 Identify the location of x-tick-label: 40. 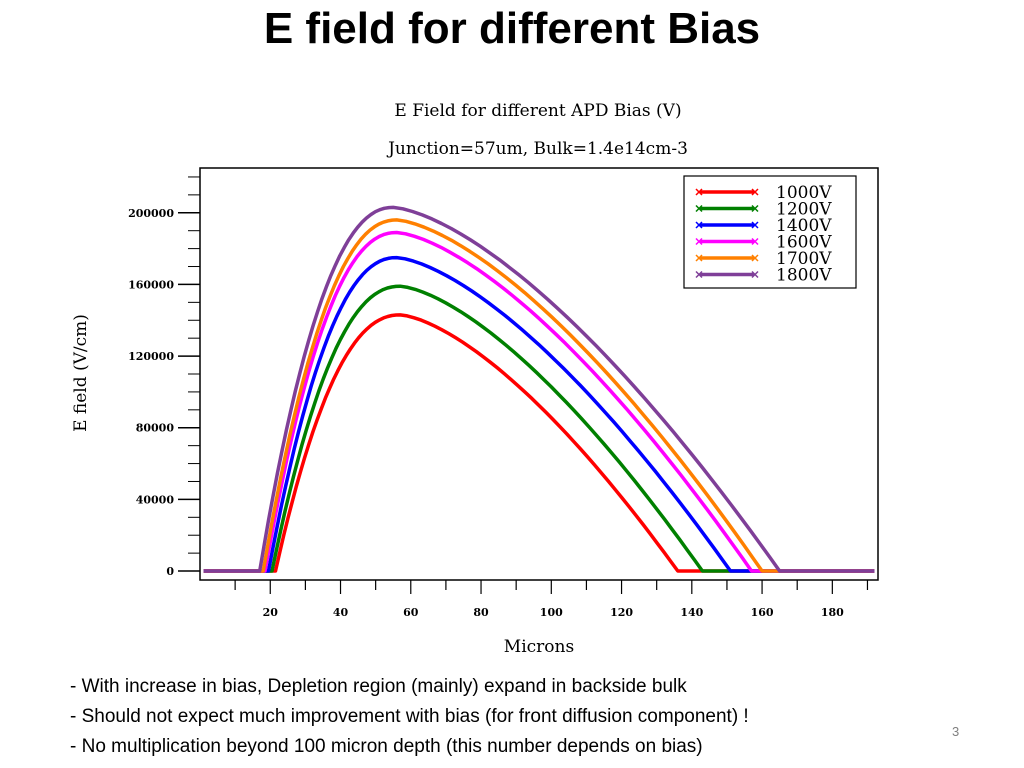
(341, 612).